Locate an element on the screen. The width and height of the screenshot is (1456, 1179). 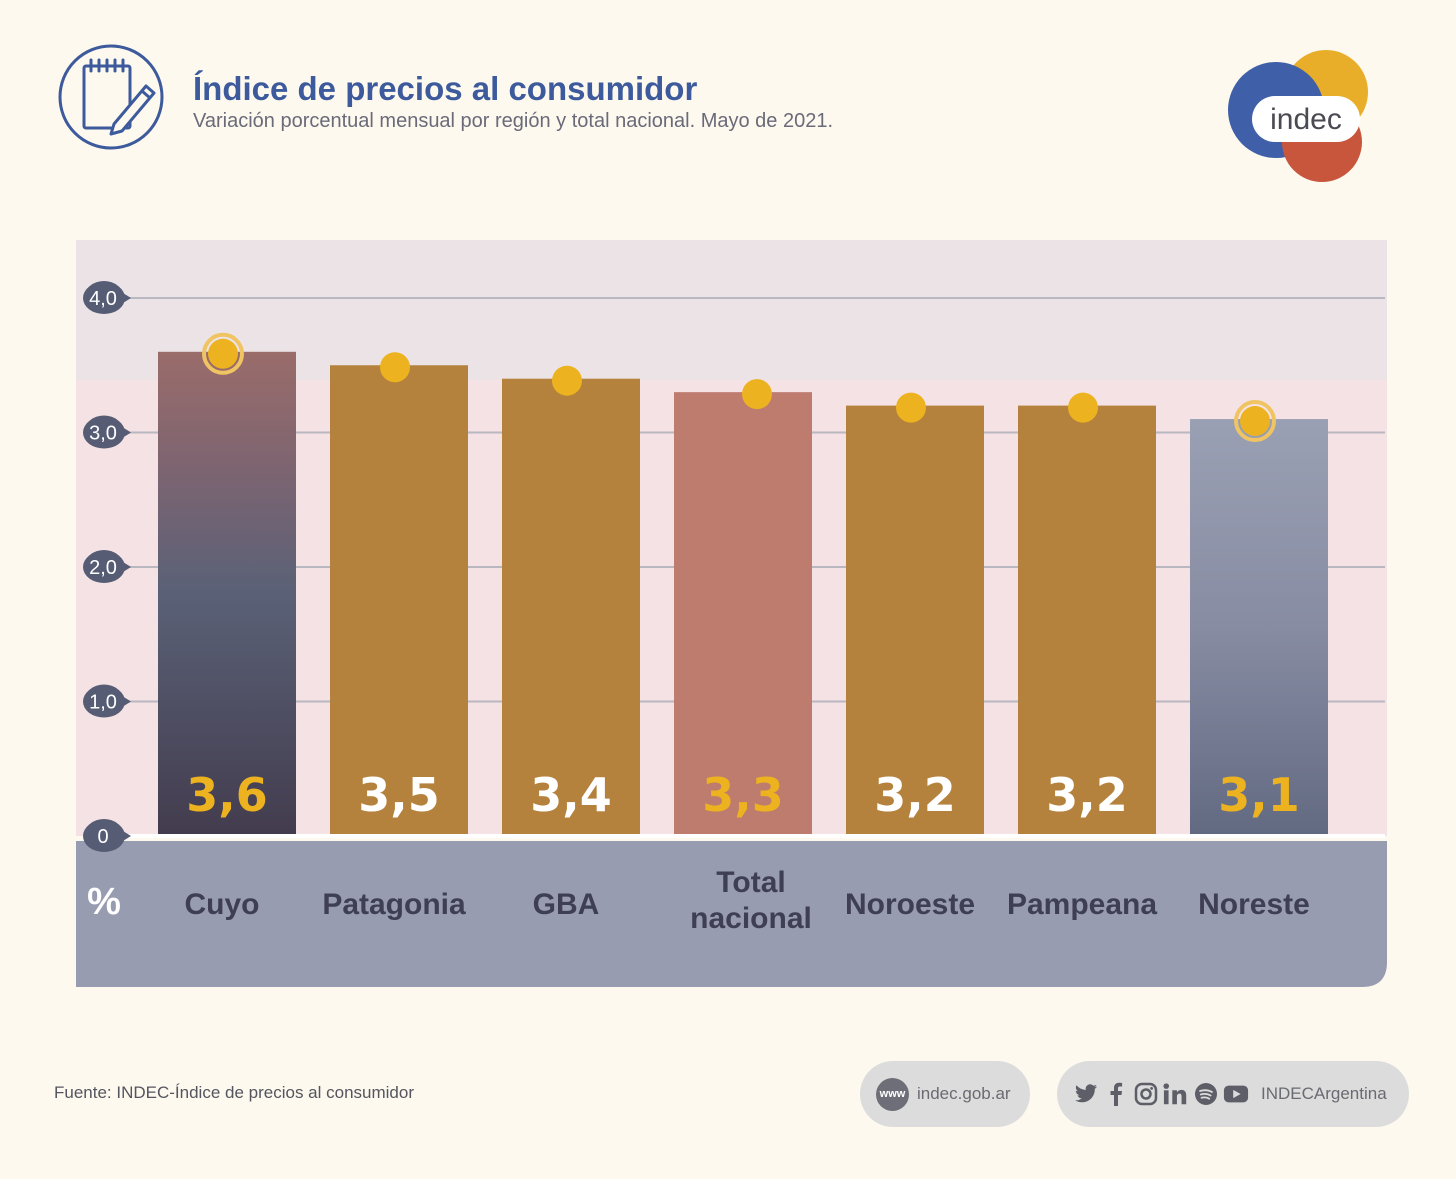
indec-logo: indec is located at coordinates (1298, 116).